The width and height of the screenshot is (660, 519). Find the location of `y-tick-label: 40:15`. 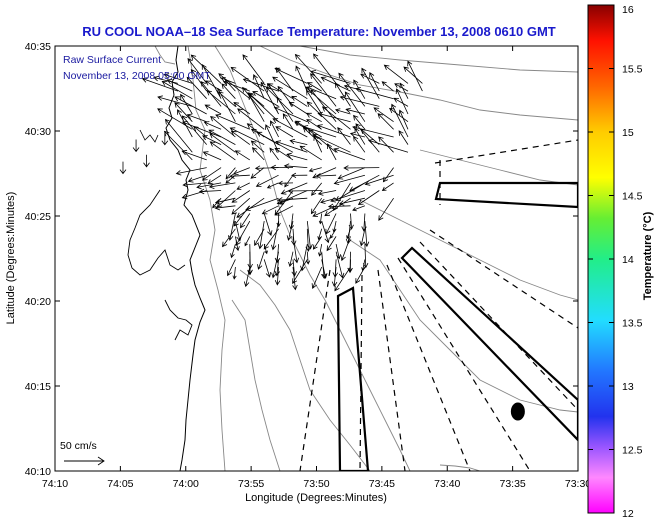

y-tick-label: 40:15 is located at coordinates (38, 387).